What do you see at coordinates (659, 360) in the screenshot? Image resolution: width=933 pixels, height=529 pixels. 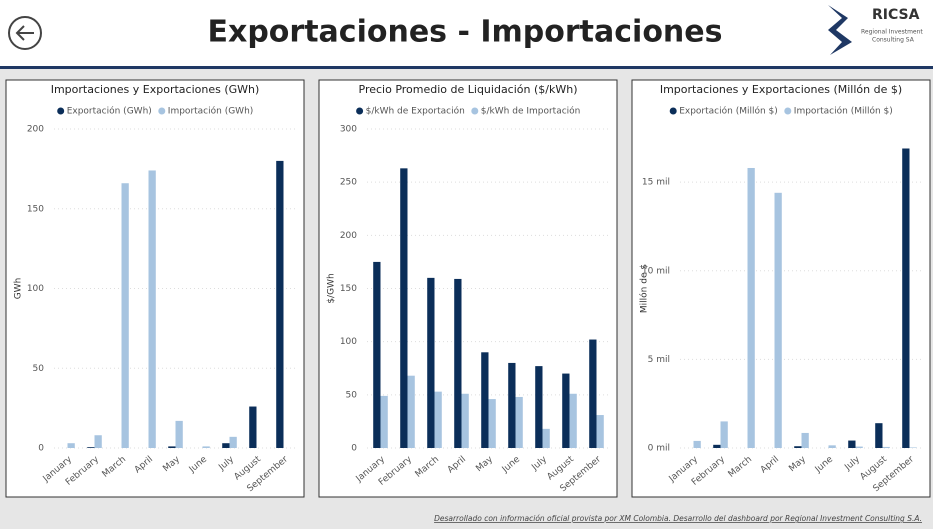 I see `y-tick-label: 5 mil` at bounding box center [659, 360].